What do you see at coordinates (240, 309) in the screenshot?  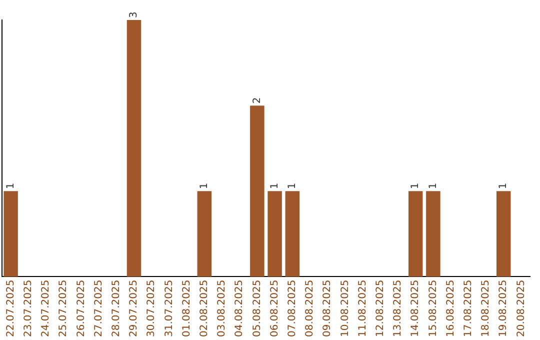 I see `x-tick-label: 04.08.2025` at bounding box center [240, 309].